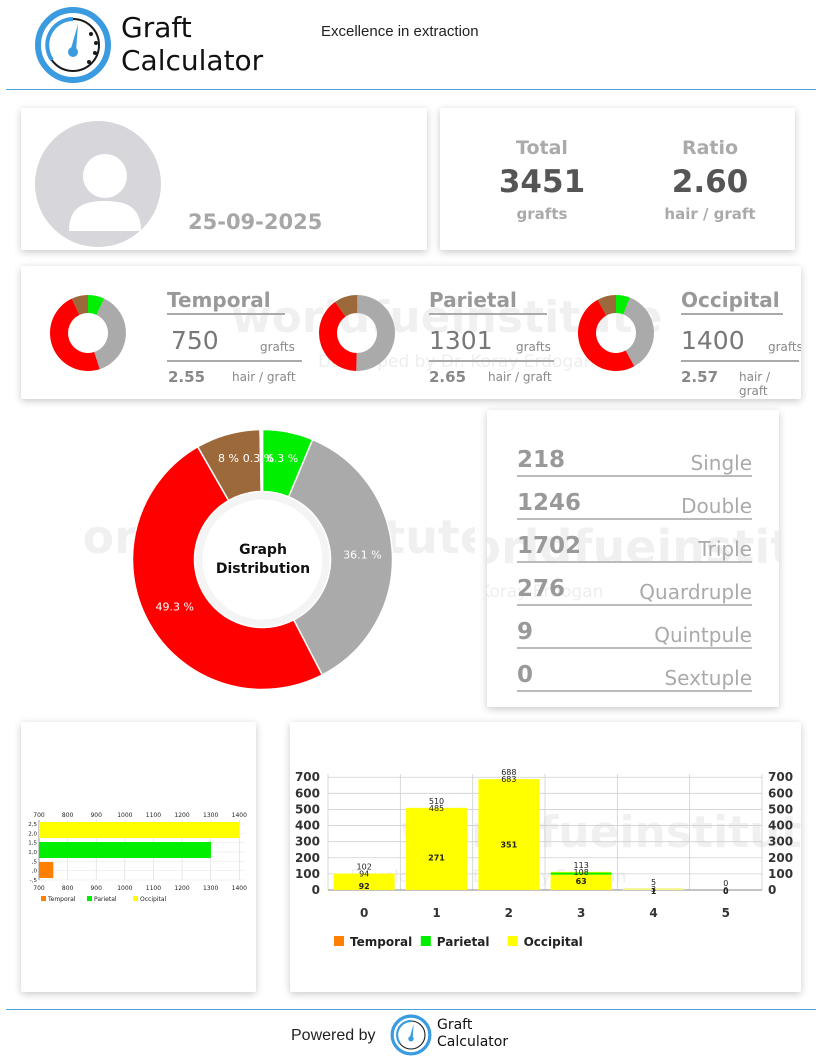  Describe the element at coordinates (224, 179) in the screenshot. I see `profile-card: 25-09-2025` at that location.